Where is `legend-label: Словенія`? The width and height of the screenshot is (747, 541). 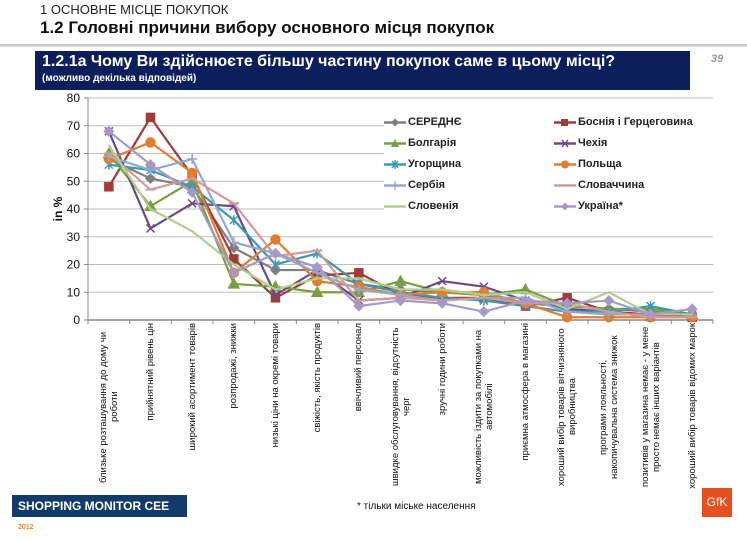
legend-label: Словенія is located at coordinates (433, 206).